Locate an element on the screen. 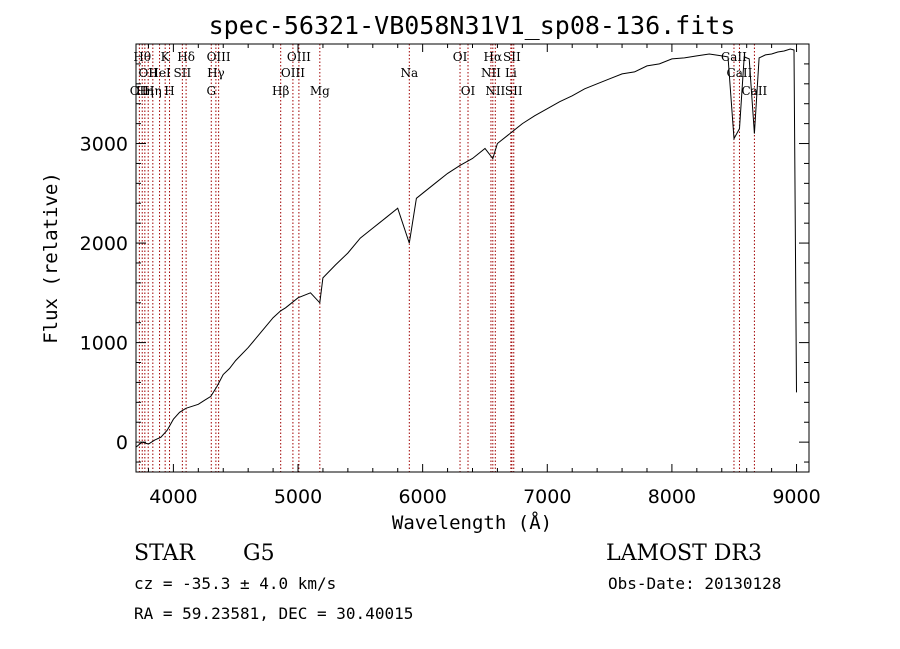 This screenshot has height=649, width=900. spectral-line-label-19: OI is located at coordinates (468, 91).